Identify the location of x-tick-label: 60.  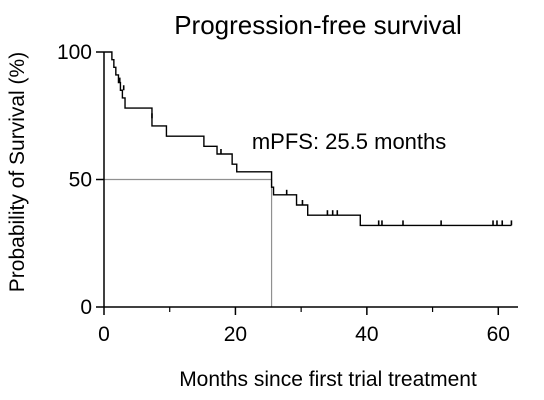
(498, 334).